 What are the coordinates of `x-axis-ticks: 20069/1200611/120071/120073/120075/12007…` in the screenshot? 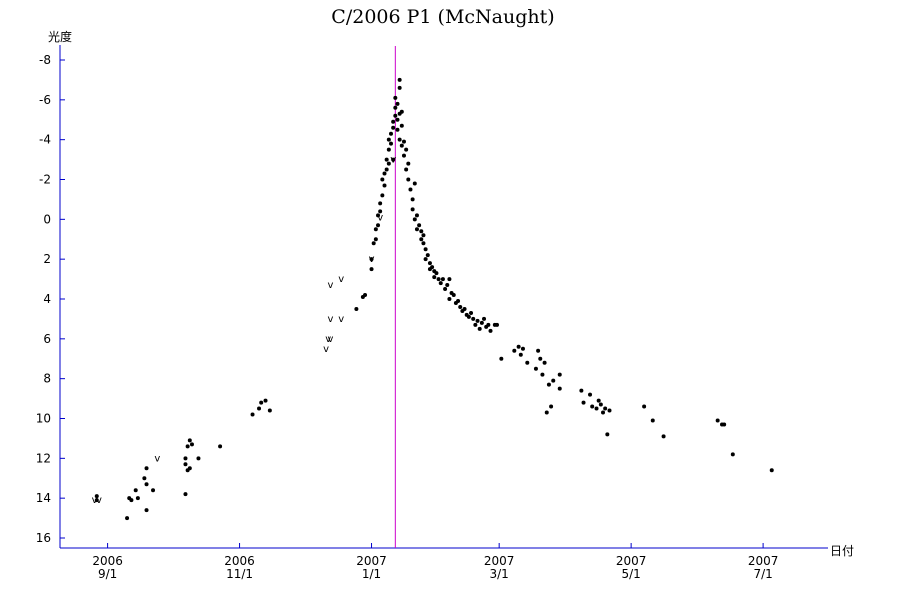 It's located at (435, 562).